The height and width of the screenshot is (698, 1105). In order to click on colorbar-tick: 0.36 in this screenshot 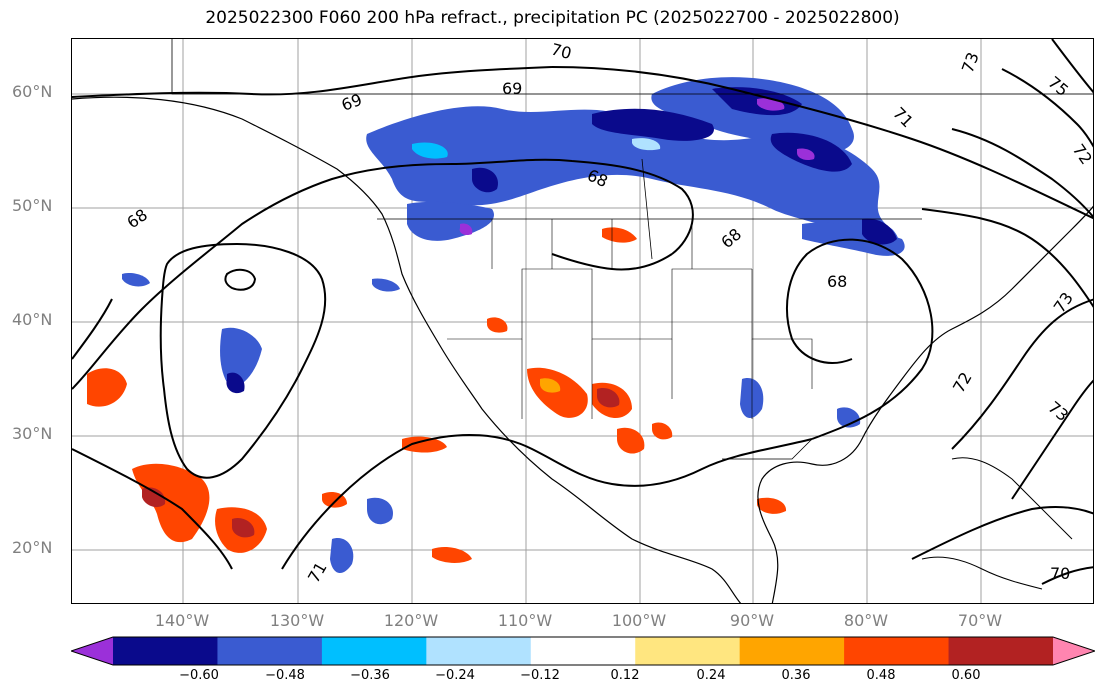, I will do `click(796, 675)`.